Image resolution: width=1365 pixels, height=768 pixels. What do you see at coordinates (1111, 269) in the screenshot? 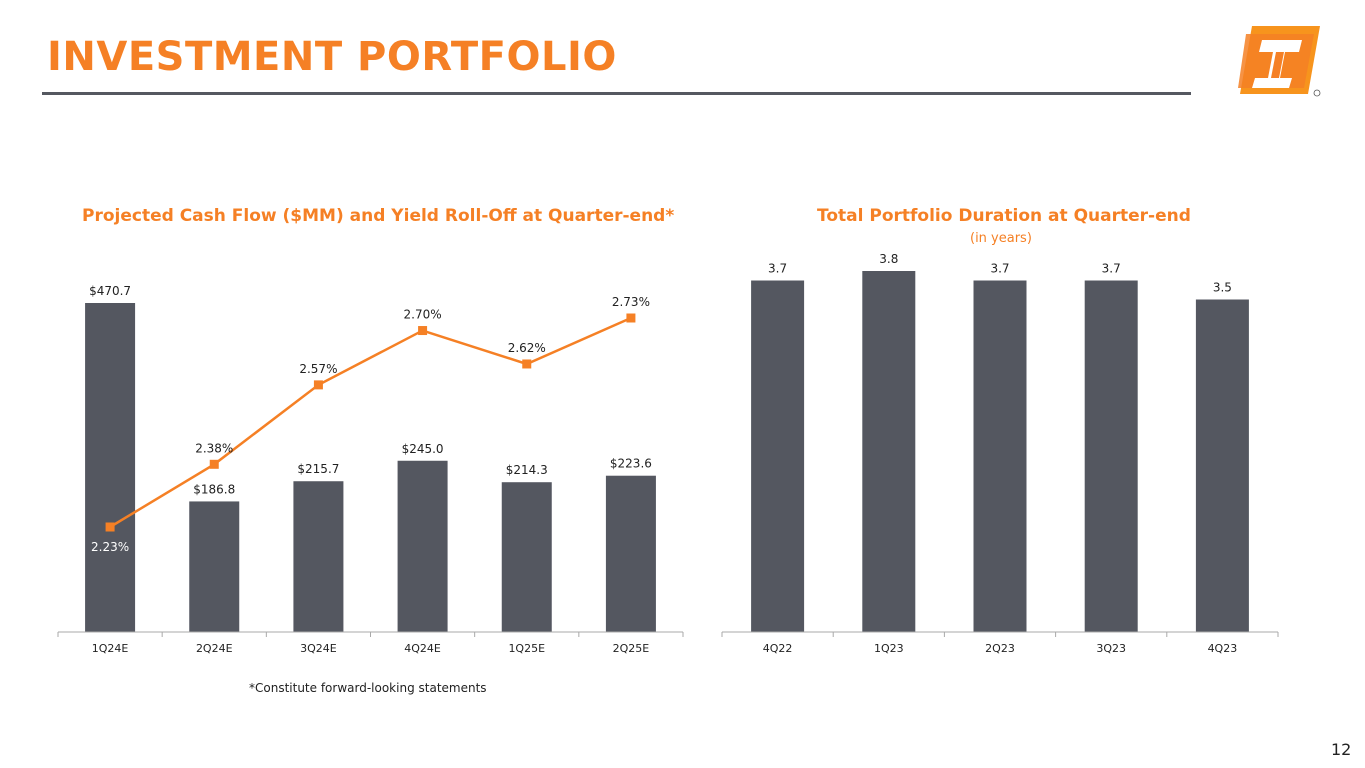
I see `duration-label-3Q23: 3.7` at bounding box center [1111, 269].